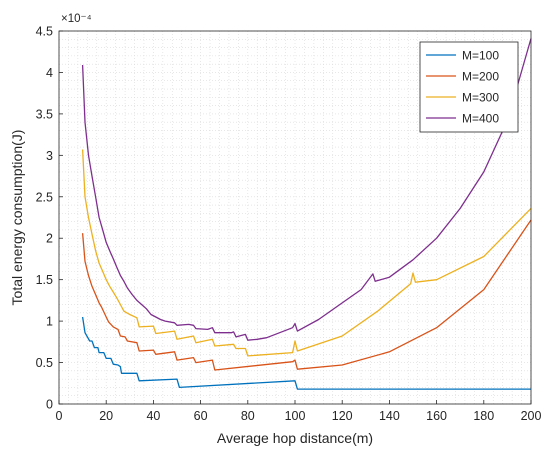 Image resolution: width=550 pixels, height=458 pixels. I want to click on x-tick-label: 140, so click(389, 416).